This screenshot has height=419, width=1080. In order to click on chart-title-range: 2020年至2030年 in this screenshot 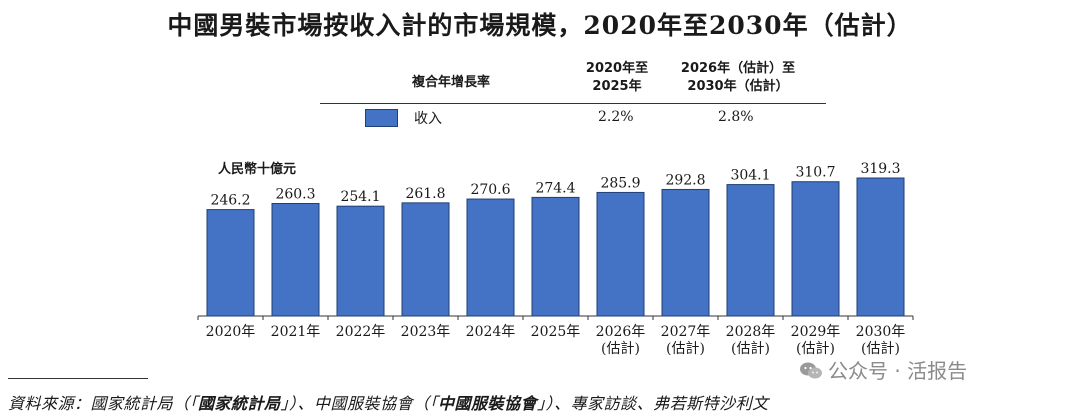, I will do `click(696, 25)`.